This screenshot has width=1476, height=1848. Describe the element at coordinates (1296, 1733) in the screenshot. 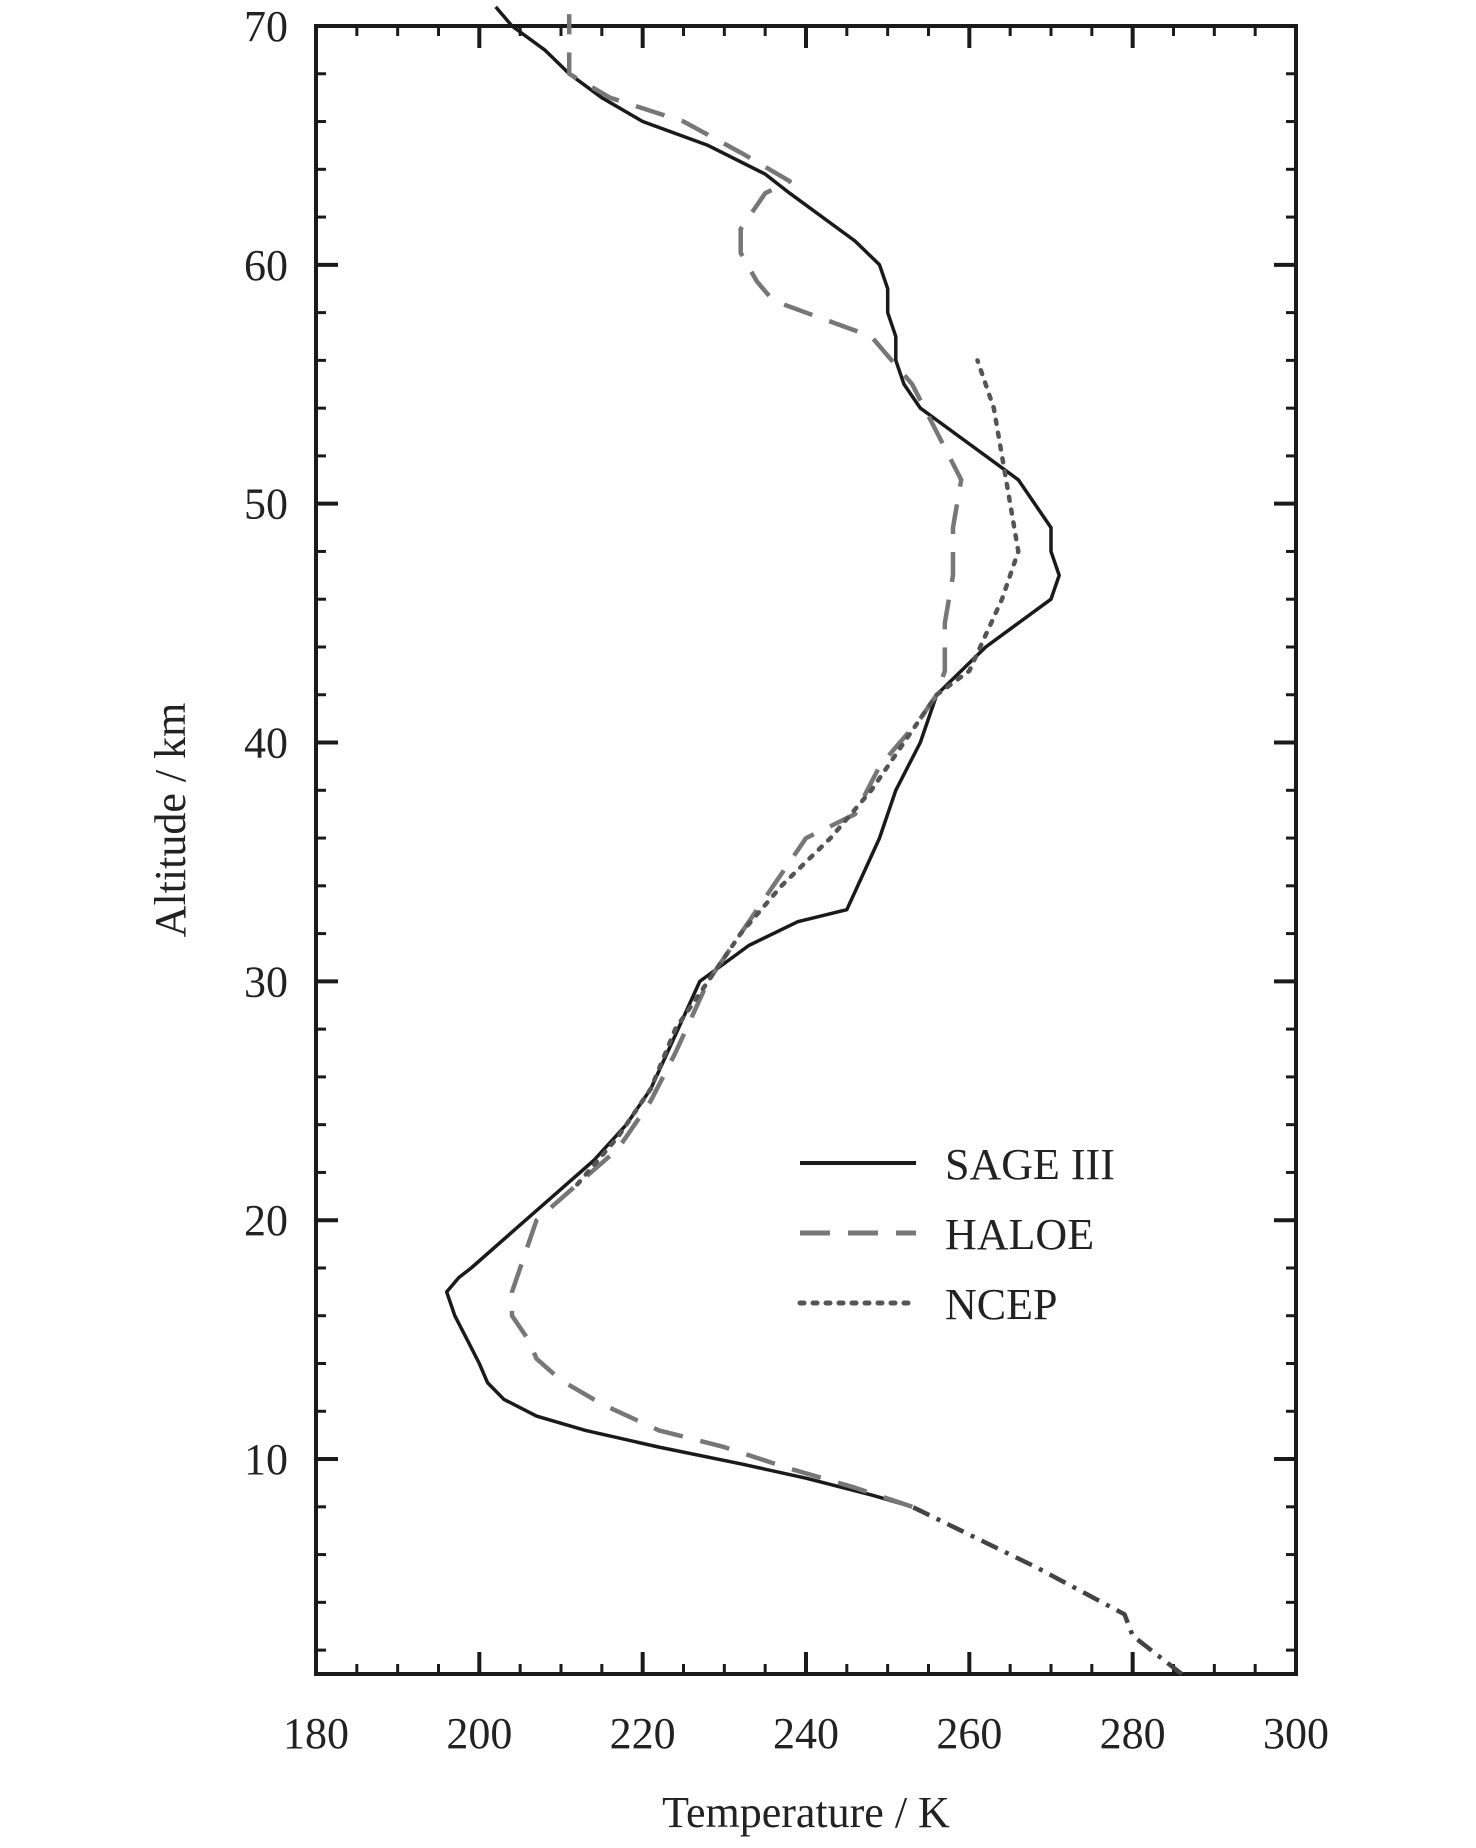

I see `x-tick-label: 300` at that location.